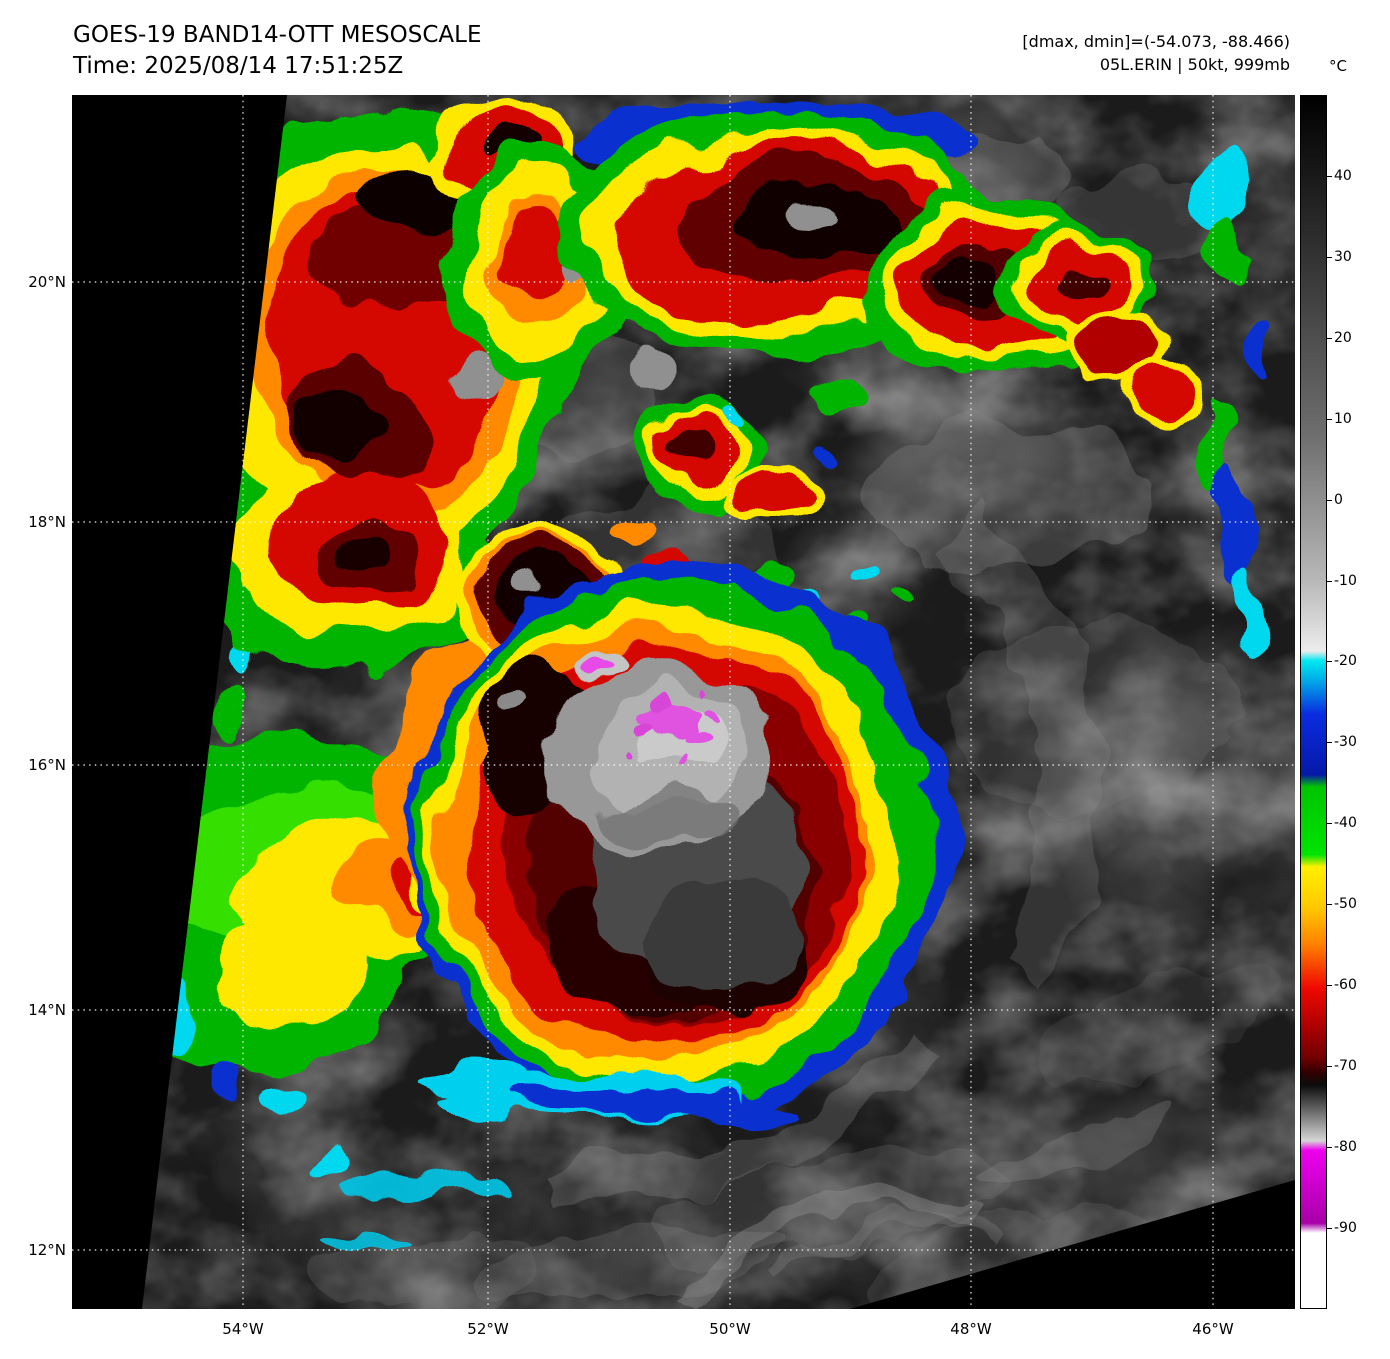 The image size is (1390, 1359). Describe the element at coordinates (1194, 65) in the screenshot. I see `storm-info: 05L.ERIN | 50kt, 999mb` at that location.